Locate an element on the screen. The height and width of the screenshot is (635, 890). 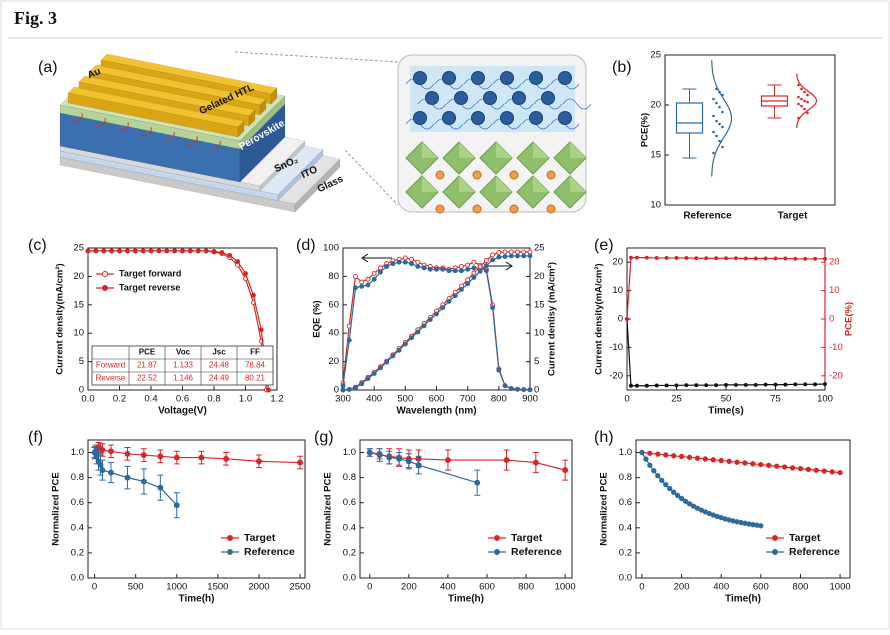
y-axis-title: Current density(mA/cm²) is located at coordinates (599, 318).